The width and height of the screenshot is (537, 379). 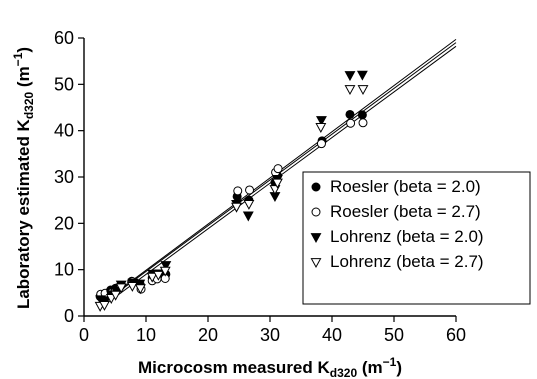 I want to click on legend-label-1: Roesler (beta = 2.0), so click(x=405, y=186).